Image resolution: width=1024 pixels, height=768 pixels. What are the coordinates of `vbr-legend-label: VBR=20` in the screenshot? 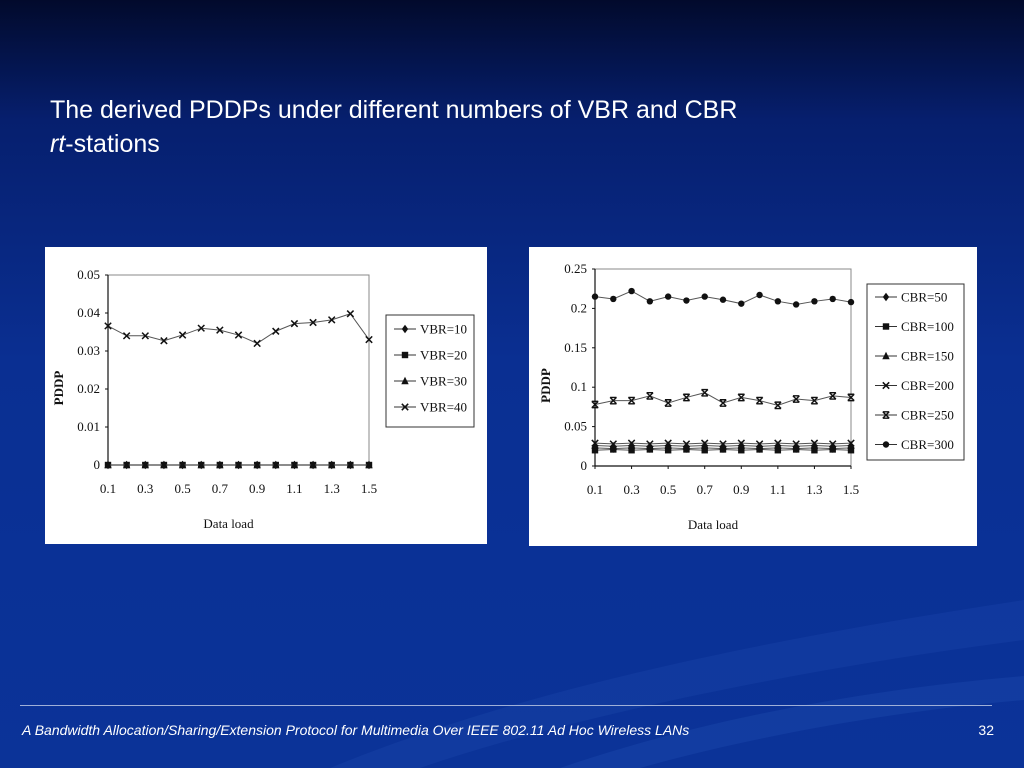 It's located at (443, 355).